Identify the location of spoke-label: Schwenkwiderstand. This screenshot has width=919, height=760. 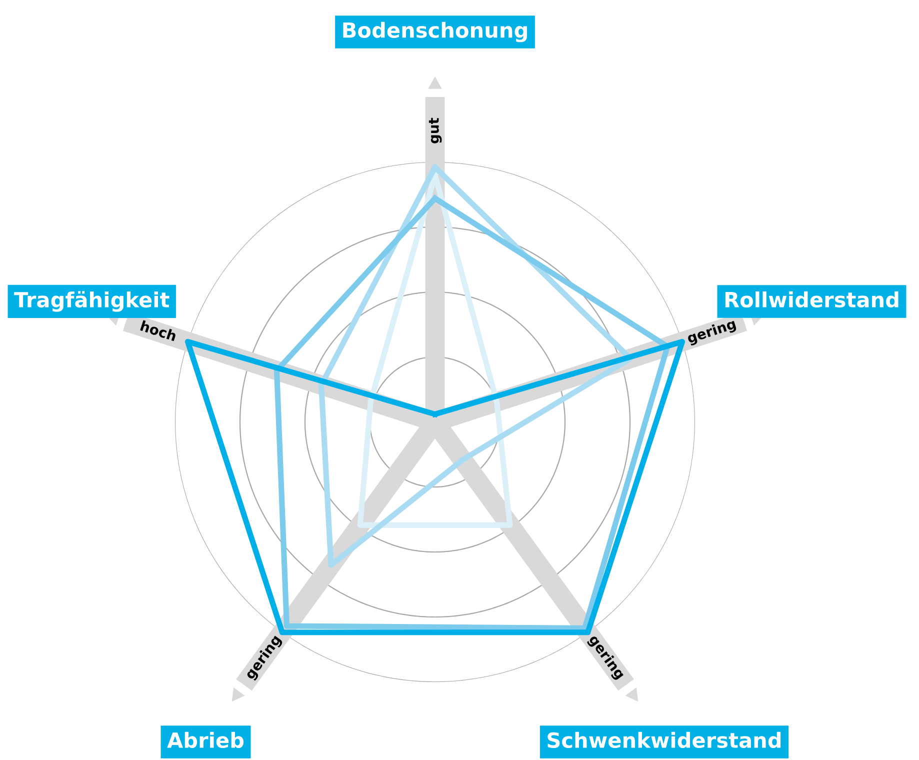
(664, 740).